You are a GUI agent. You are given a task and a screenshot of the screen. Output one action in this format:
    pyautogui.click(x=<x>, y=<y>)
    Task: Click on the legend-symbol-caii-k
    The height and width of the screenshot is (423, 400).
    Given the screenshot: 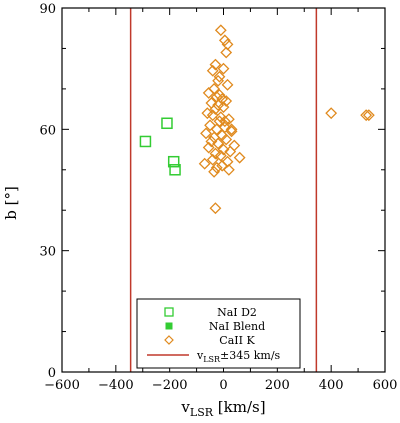 What is the action you would take?
    pyautogui.click(x=169, y=340)
    